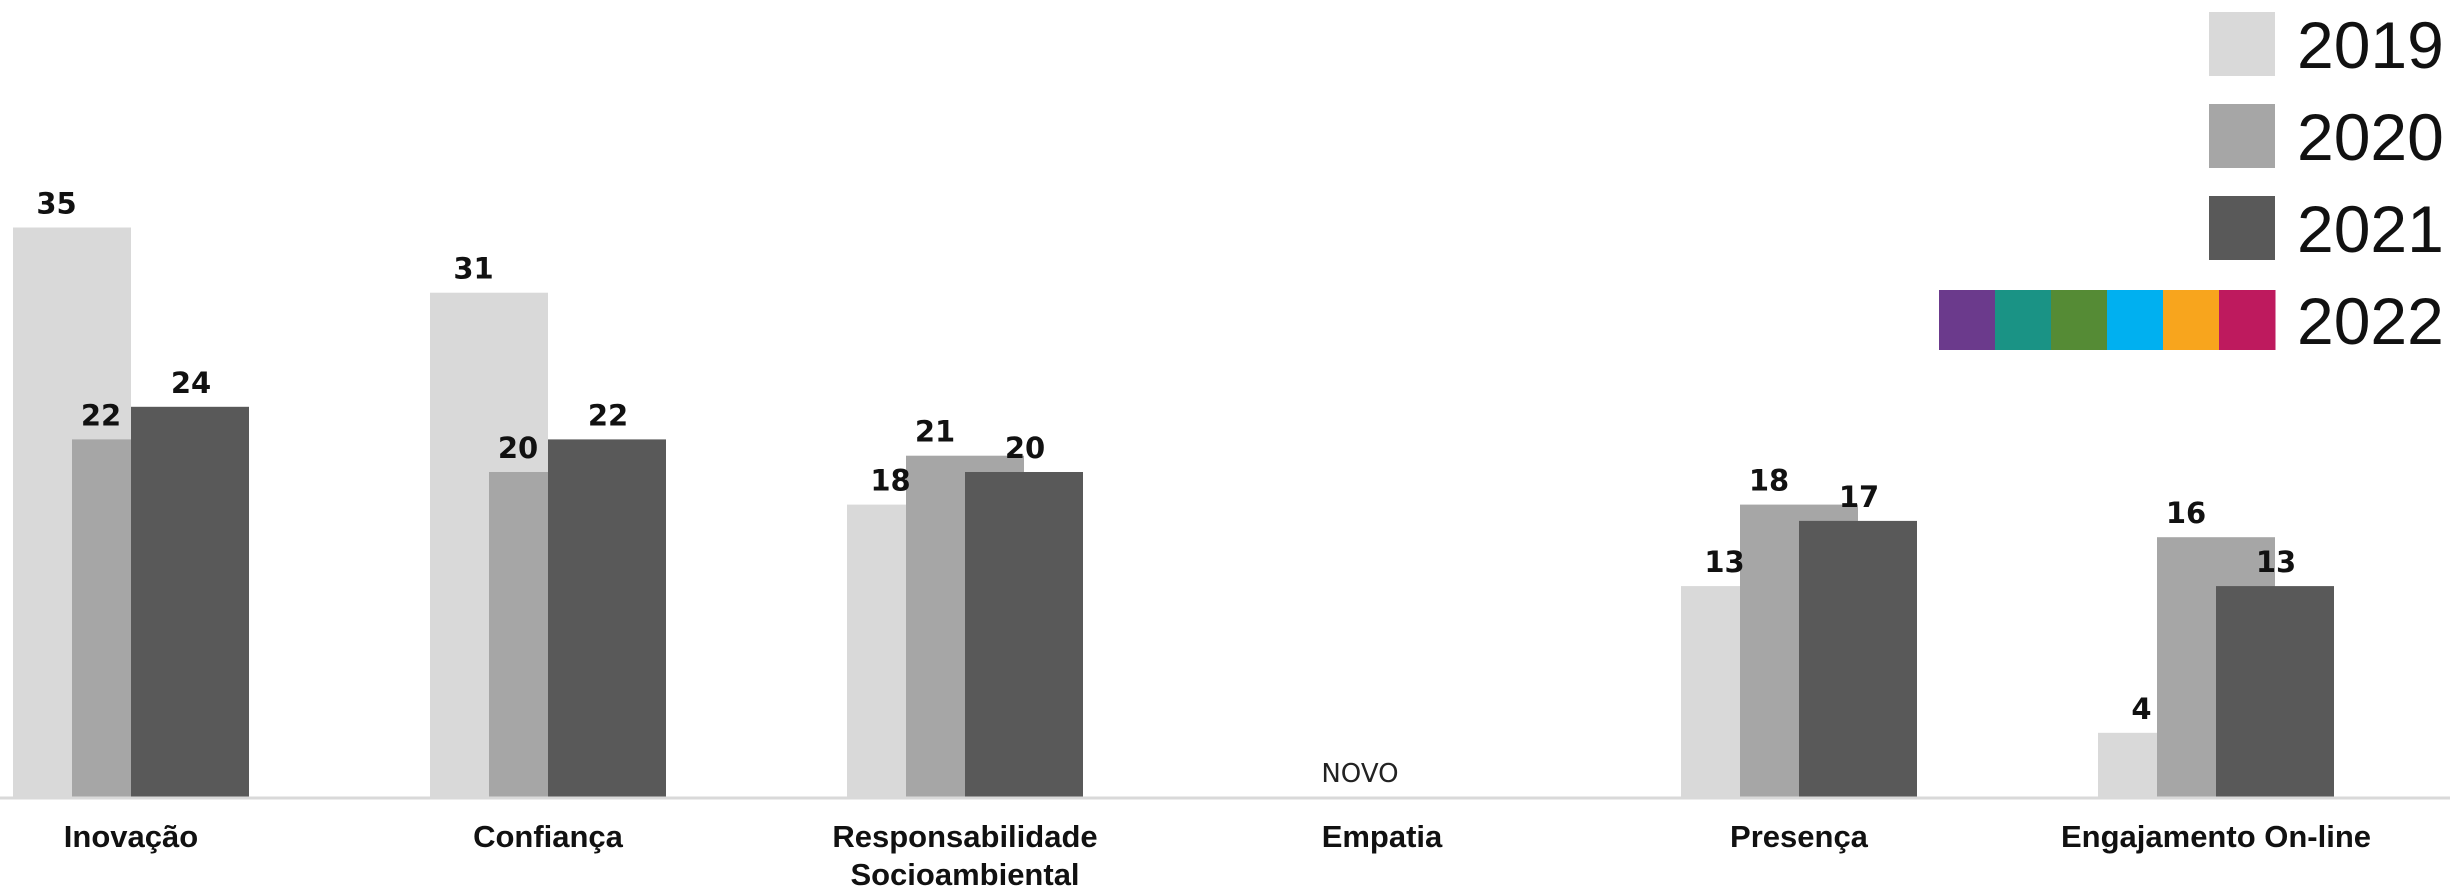 The width and height of the screenshot is (2450, 887). I want to click on value-label-2021-2: 20, so click(1025, 448).